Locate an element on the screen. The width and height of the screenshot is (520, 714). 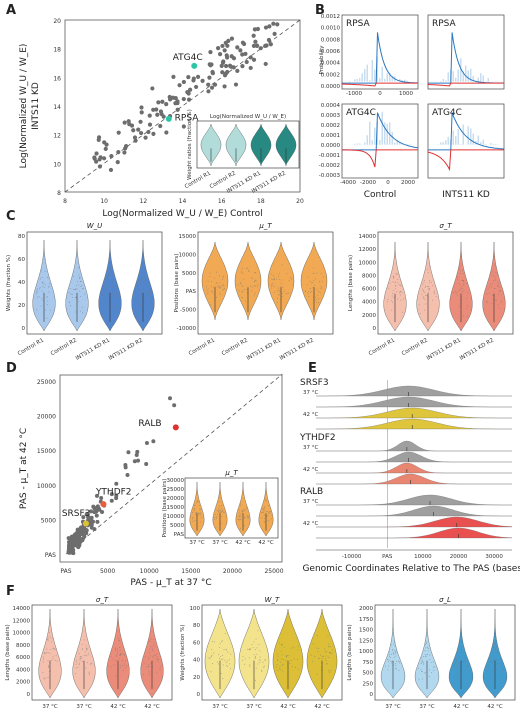
y-tick: 250 is located at coordinates (368, 684).